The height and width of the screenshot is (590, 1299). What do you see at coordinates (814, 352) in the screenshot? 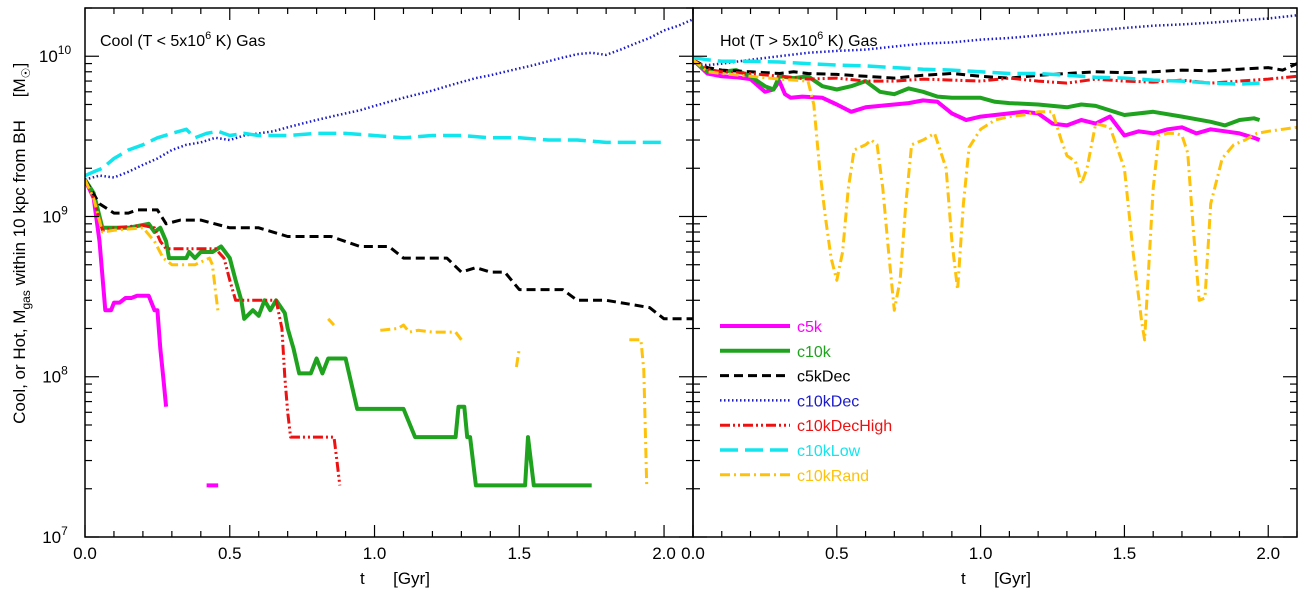
I see `legend-label-c10k: c10k` at bounding box center [814, 352].